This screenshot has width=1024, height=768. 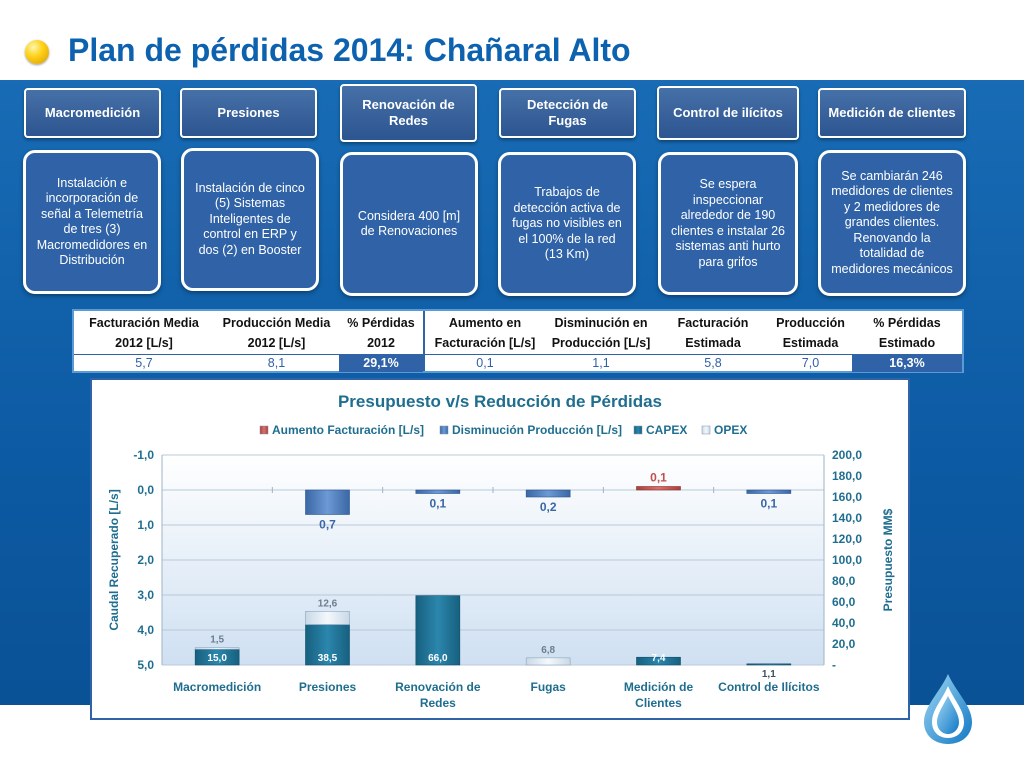 I want to click on bullet-icon, so click(x=37, y=52).